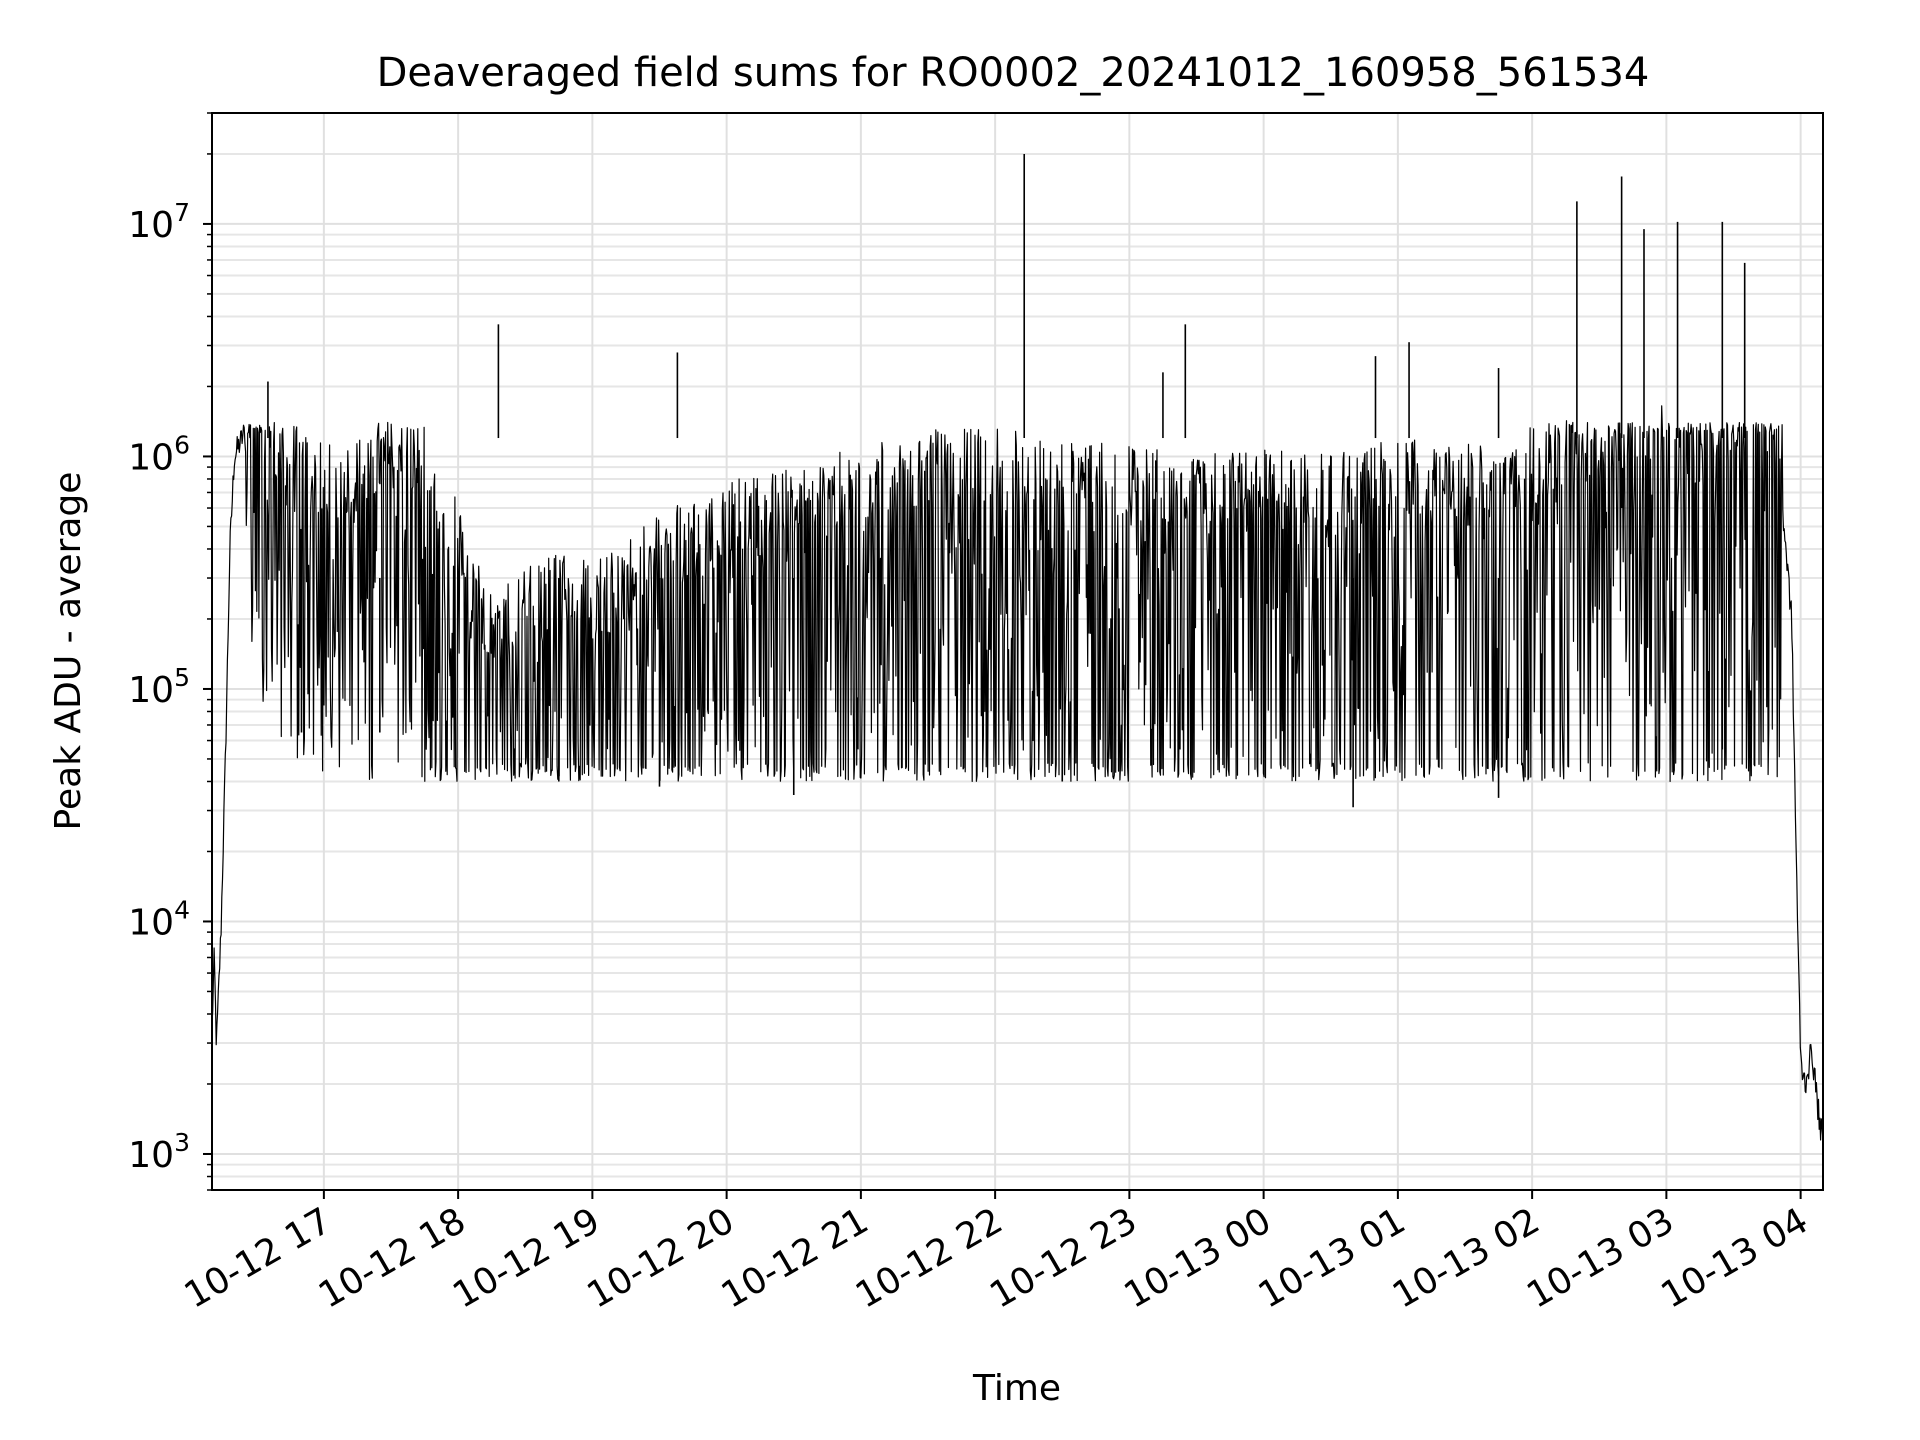 Image resolution: width=1920 pixels, height=1440 pixels. I want to click on y-tick-label: 10⁴, so click(159, 919).